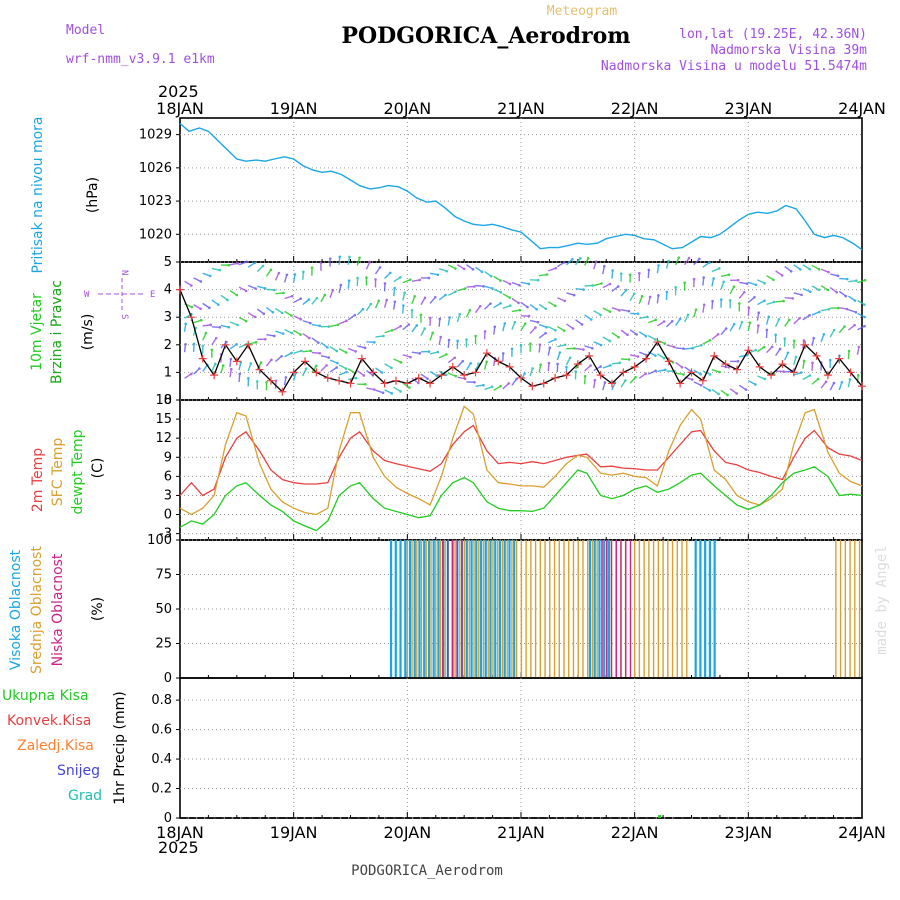 This screenshot has width=900, height=900. I want to click on temp-ylabel-2m: 2m Temp, so click(38, 480).